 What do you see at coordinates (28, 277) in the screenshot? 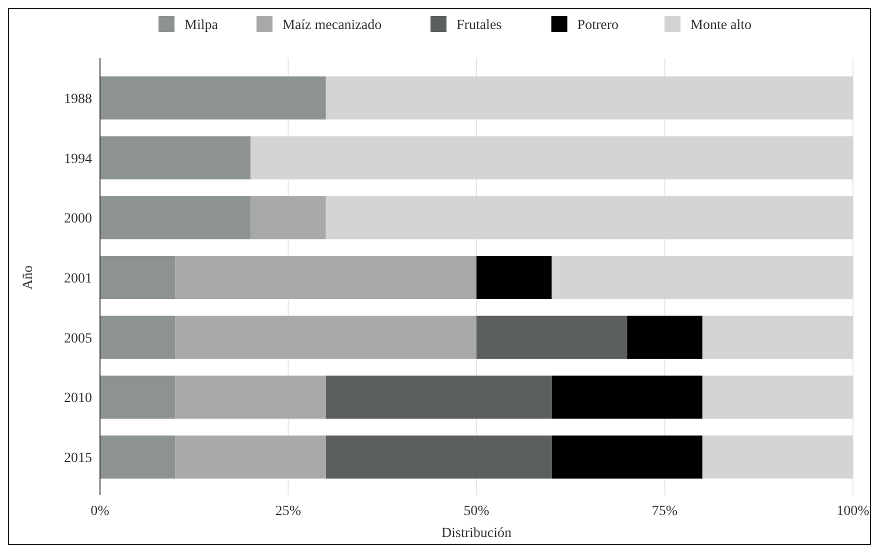
I see `y-axis-title: Año` at bounding box center [28, 277].